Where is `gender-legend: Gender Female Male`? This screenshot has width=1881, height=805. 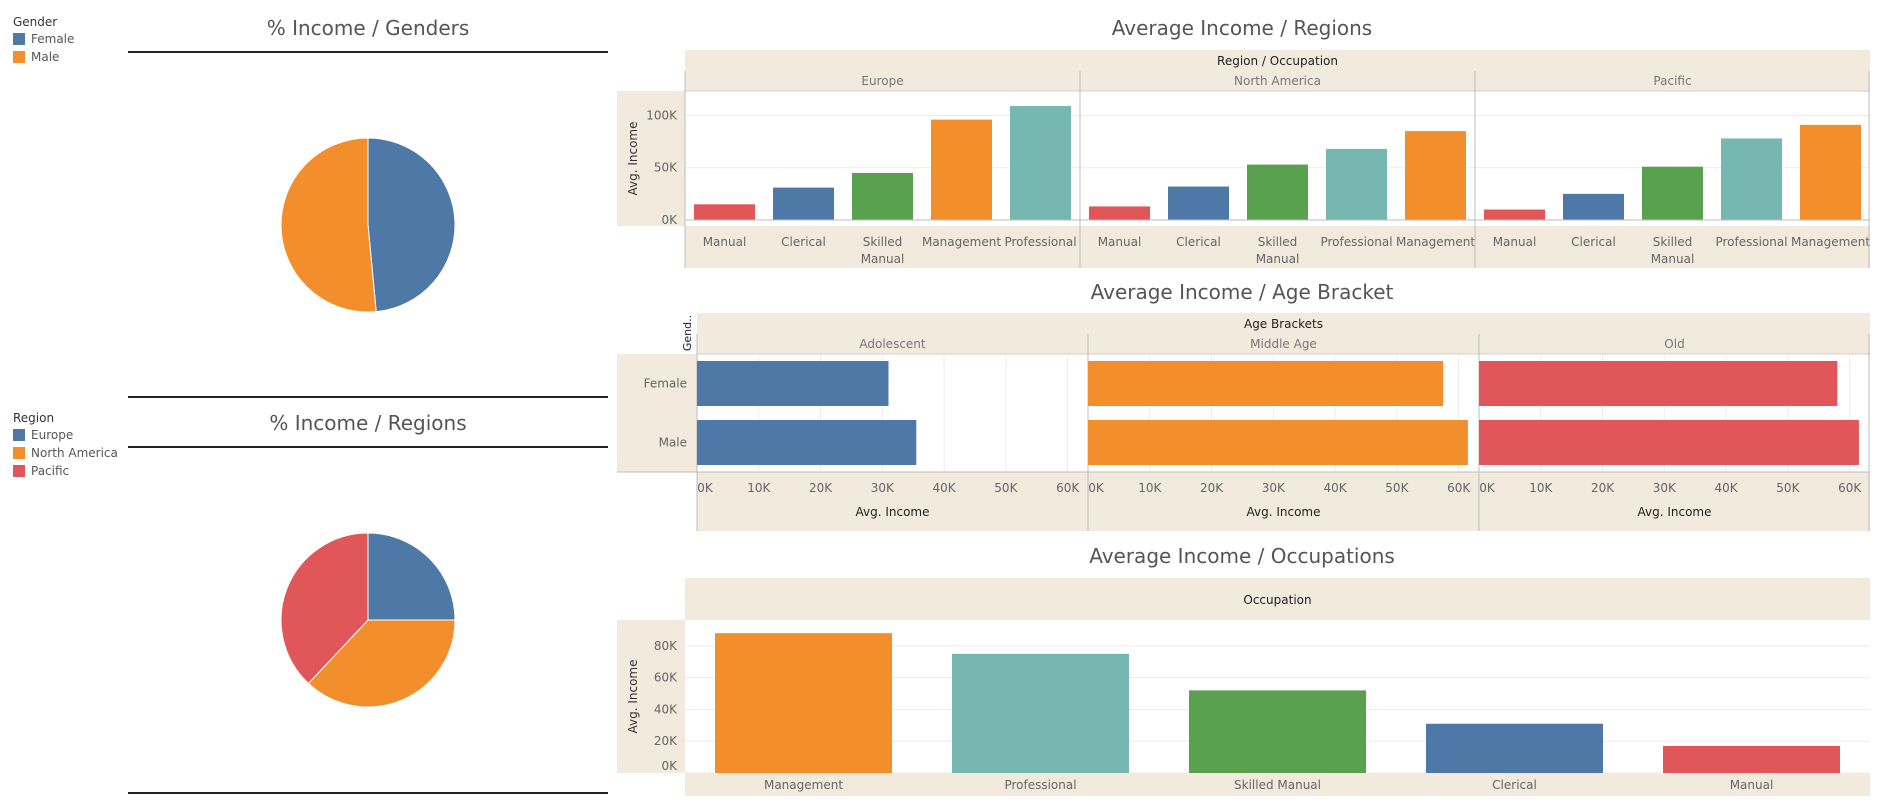 gender-legend: Gender Female Male is located at coordinates (43, 39).